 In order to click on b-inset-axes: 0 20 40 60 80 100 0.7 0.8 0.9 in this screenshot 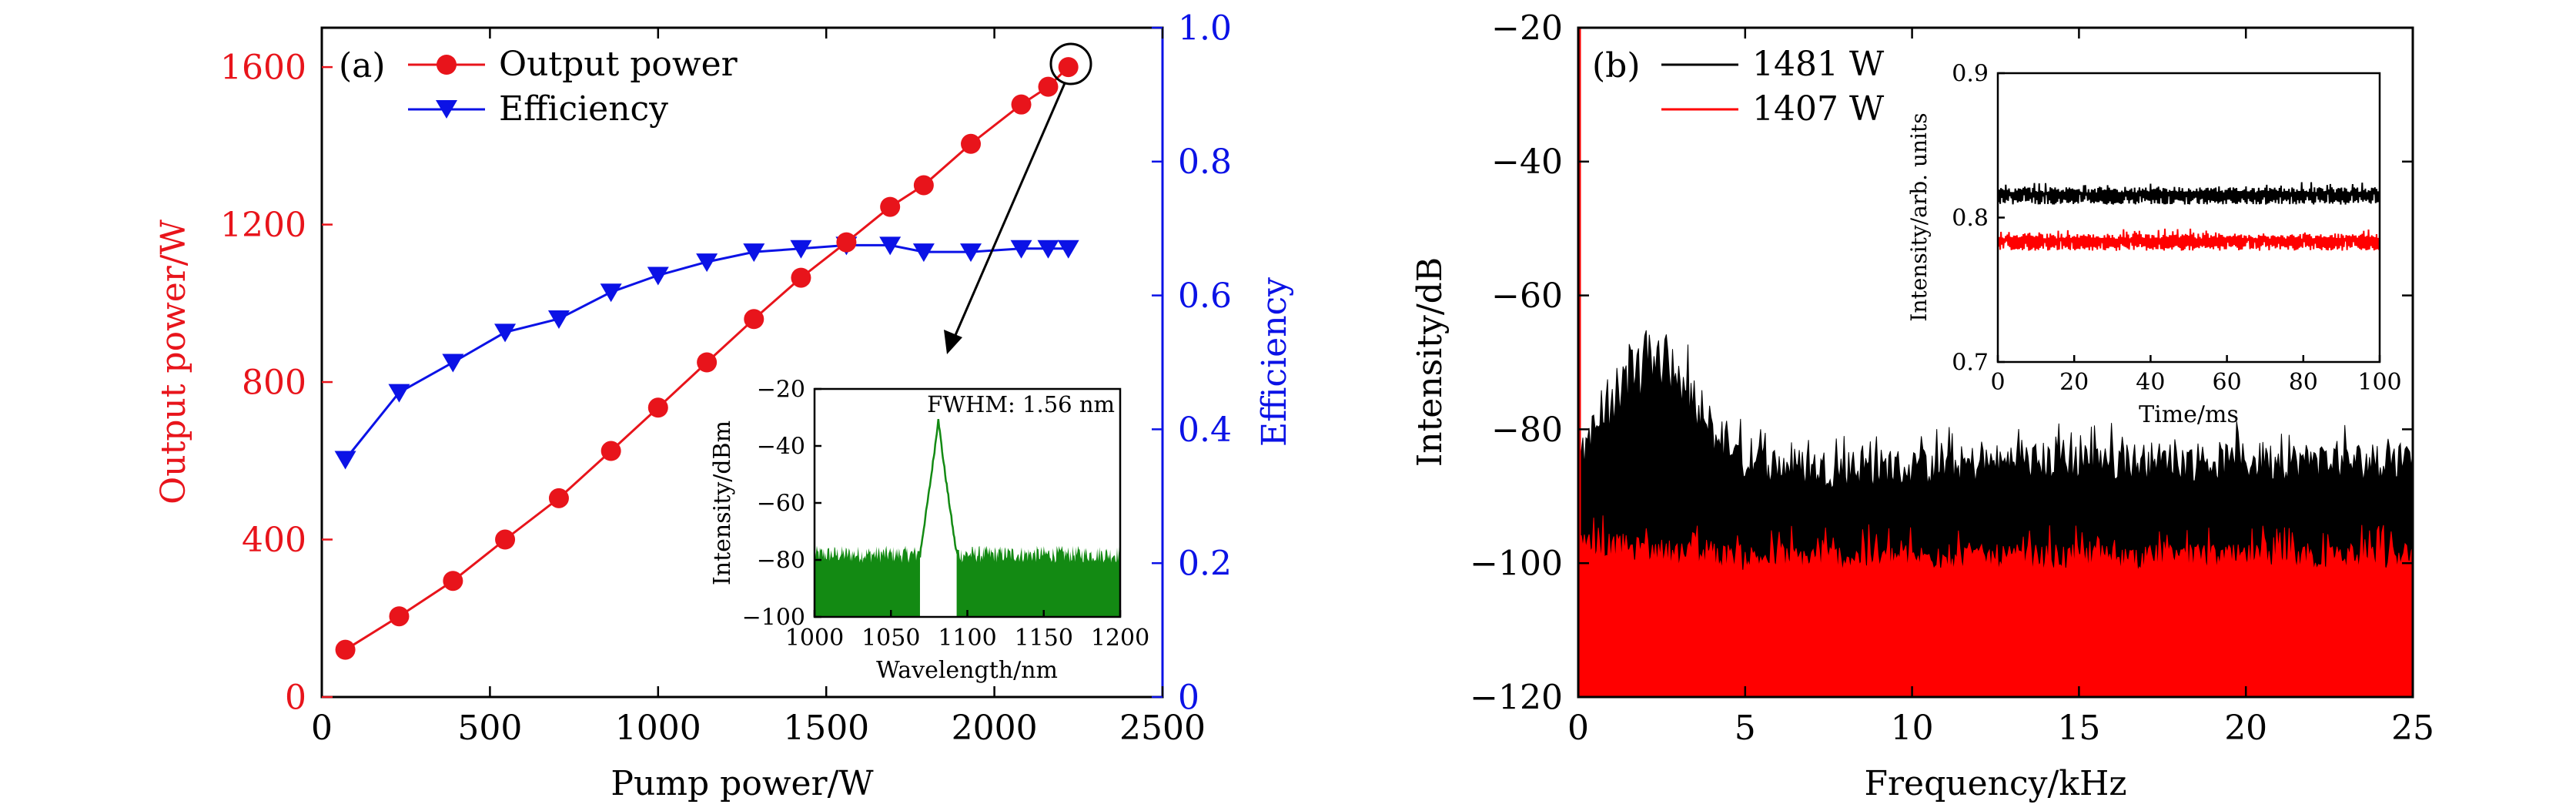, I will do `click(2176, 229)`.